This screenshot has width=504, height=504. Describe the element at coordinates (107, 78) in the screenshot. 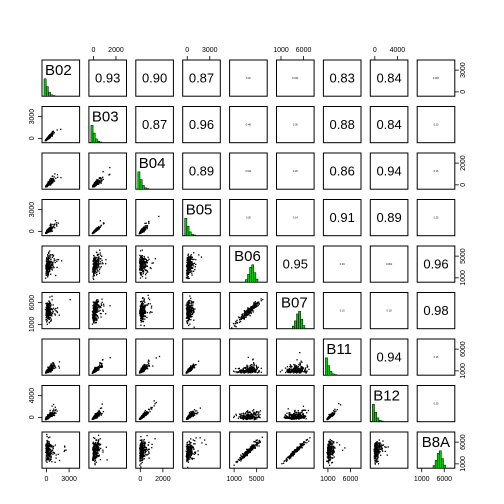

I see `correlation-value: 0.93` at that location.